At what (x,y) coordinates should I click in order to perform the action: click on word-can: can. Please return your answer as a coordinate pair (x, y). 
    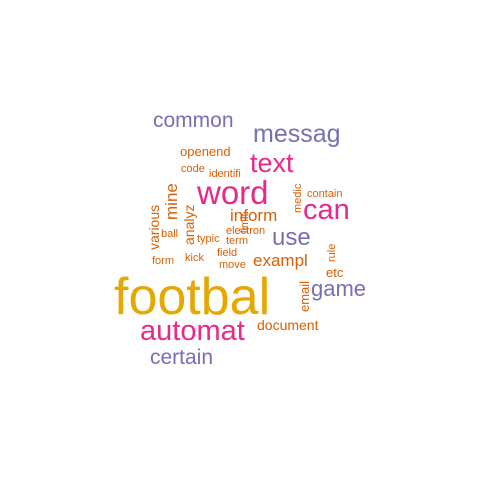
    Looking at the image, I should click on (326, 210).